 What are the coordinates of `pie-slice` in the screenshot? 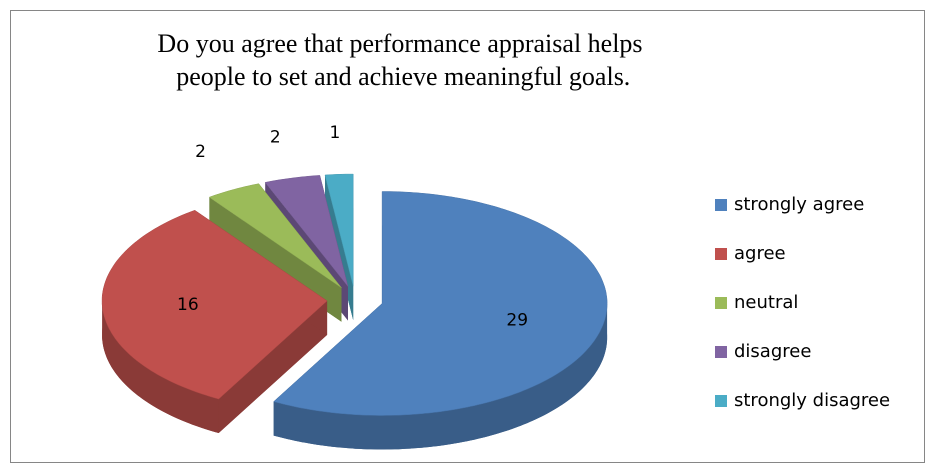 It's located at (214, 321).